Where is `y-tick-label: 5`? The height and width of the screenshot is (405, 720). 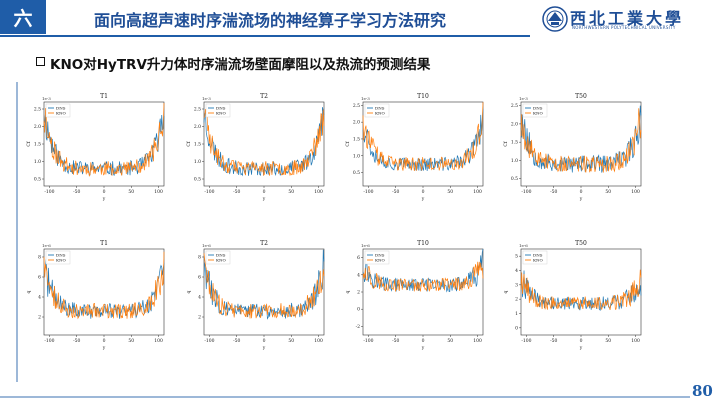
y-tick-label: 5 is located at coordinates (516, 257).